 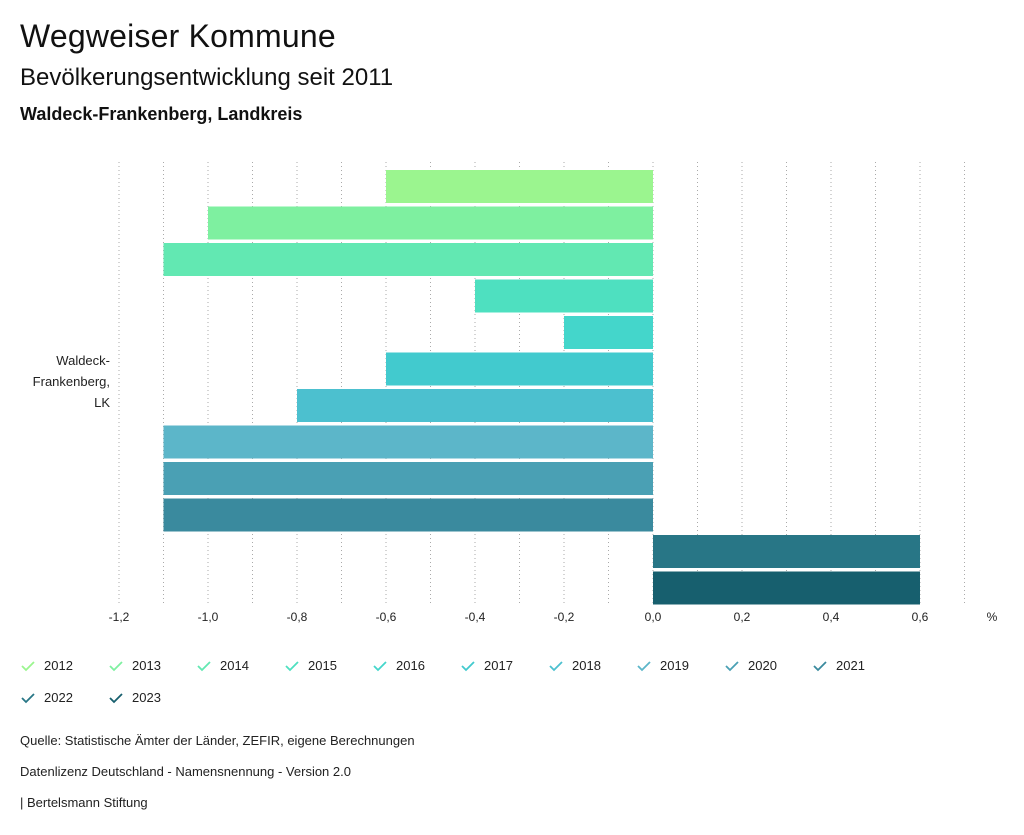 I want to click on publisher-note: | Bertelsmann Stiftung, so click(x=84, y=802).